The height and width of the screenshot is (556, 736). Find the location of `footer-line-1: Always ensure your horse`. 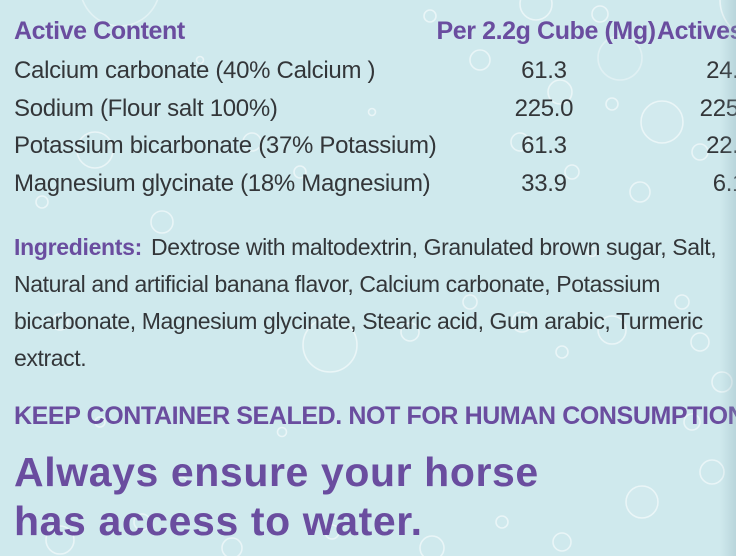

footer-line-1: Always ensure your horse is located at coordinates (276, 472).